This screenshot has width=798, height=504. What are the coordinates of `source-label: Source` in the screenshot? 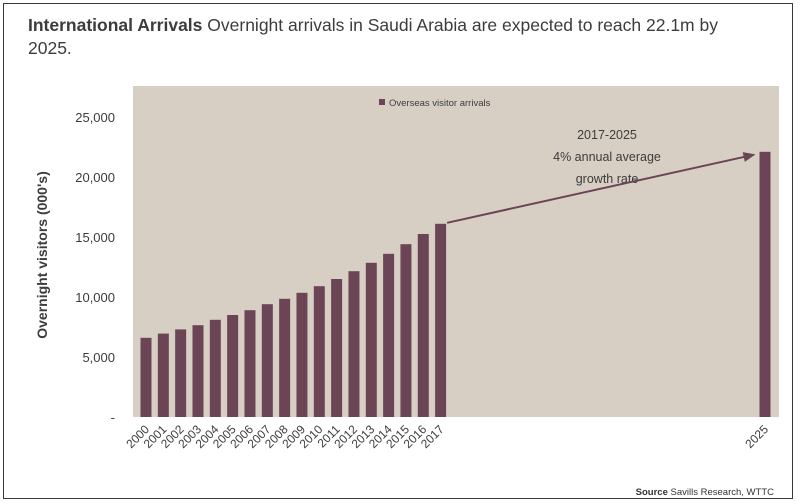 It's located at (652, 492).